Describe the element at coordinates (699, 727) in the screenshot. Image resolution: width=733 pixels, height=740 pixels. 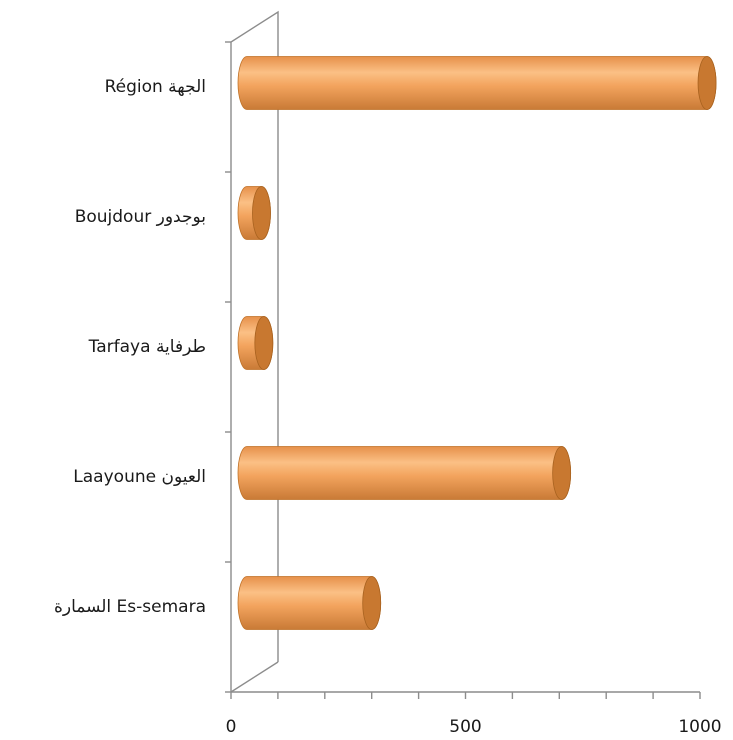
I see `x-tick-label: 1000` at that location.